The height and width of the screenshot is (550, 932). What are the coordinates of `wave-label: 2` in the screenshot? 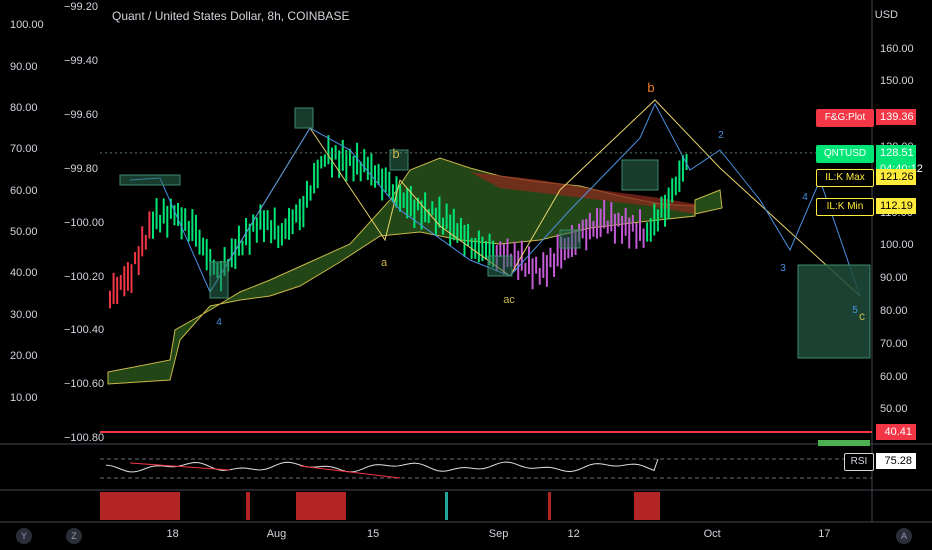 It's located at (721, 135).